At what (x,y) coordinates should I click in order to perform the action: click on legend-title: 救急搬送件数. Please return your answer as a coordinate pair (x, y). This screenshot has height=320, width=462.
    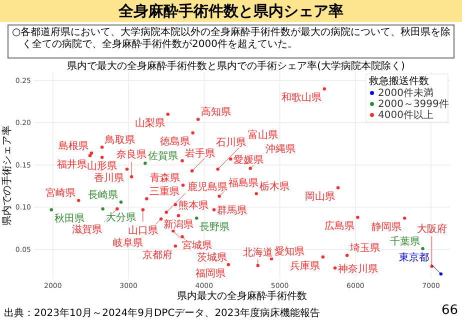
    Looking at the image, I should click on (398, 81).